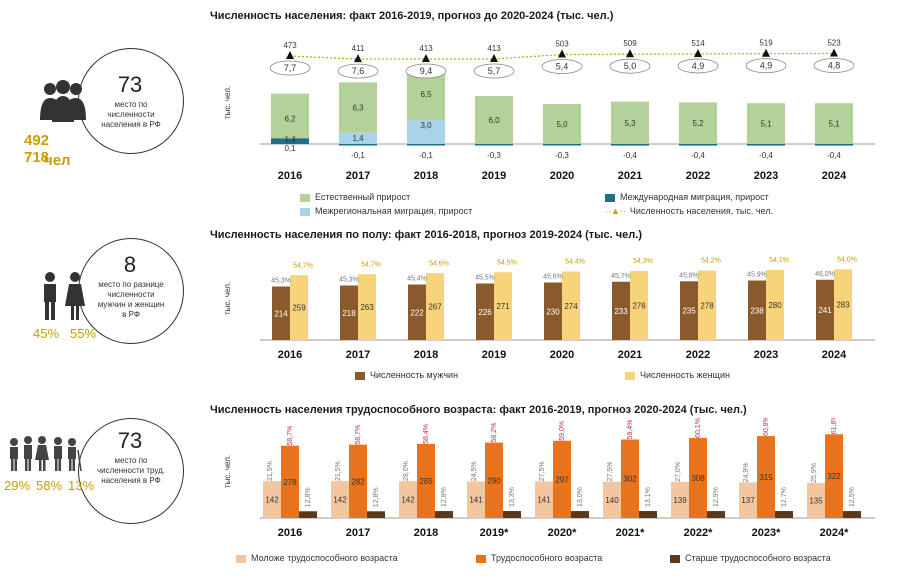  Describe the element at coordinates (303, 265) in the screenshot. I see `female-pct-label: 54,7%` at that location.